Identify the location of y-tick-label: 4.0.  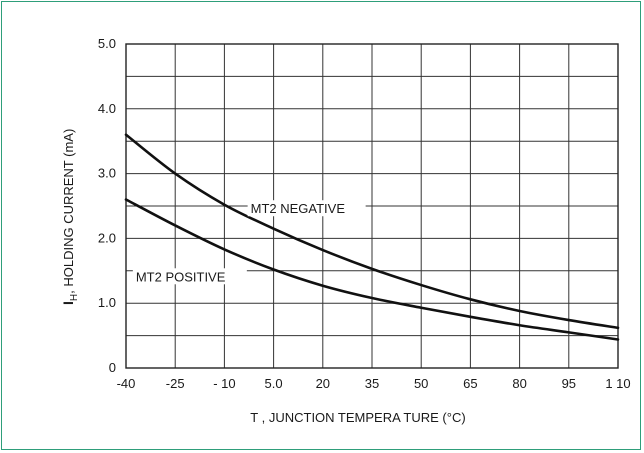
(107, 108).